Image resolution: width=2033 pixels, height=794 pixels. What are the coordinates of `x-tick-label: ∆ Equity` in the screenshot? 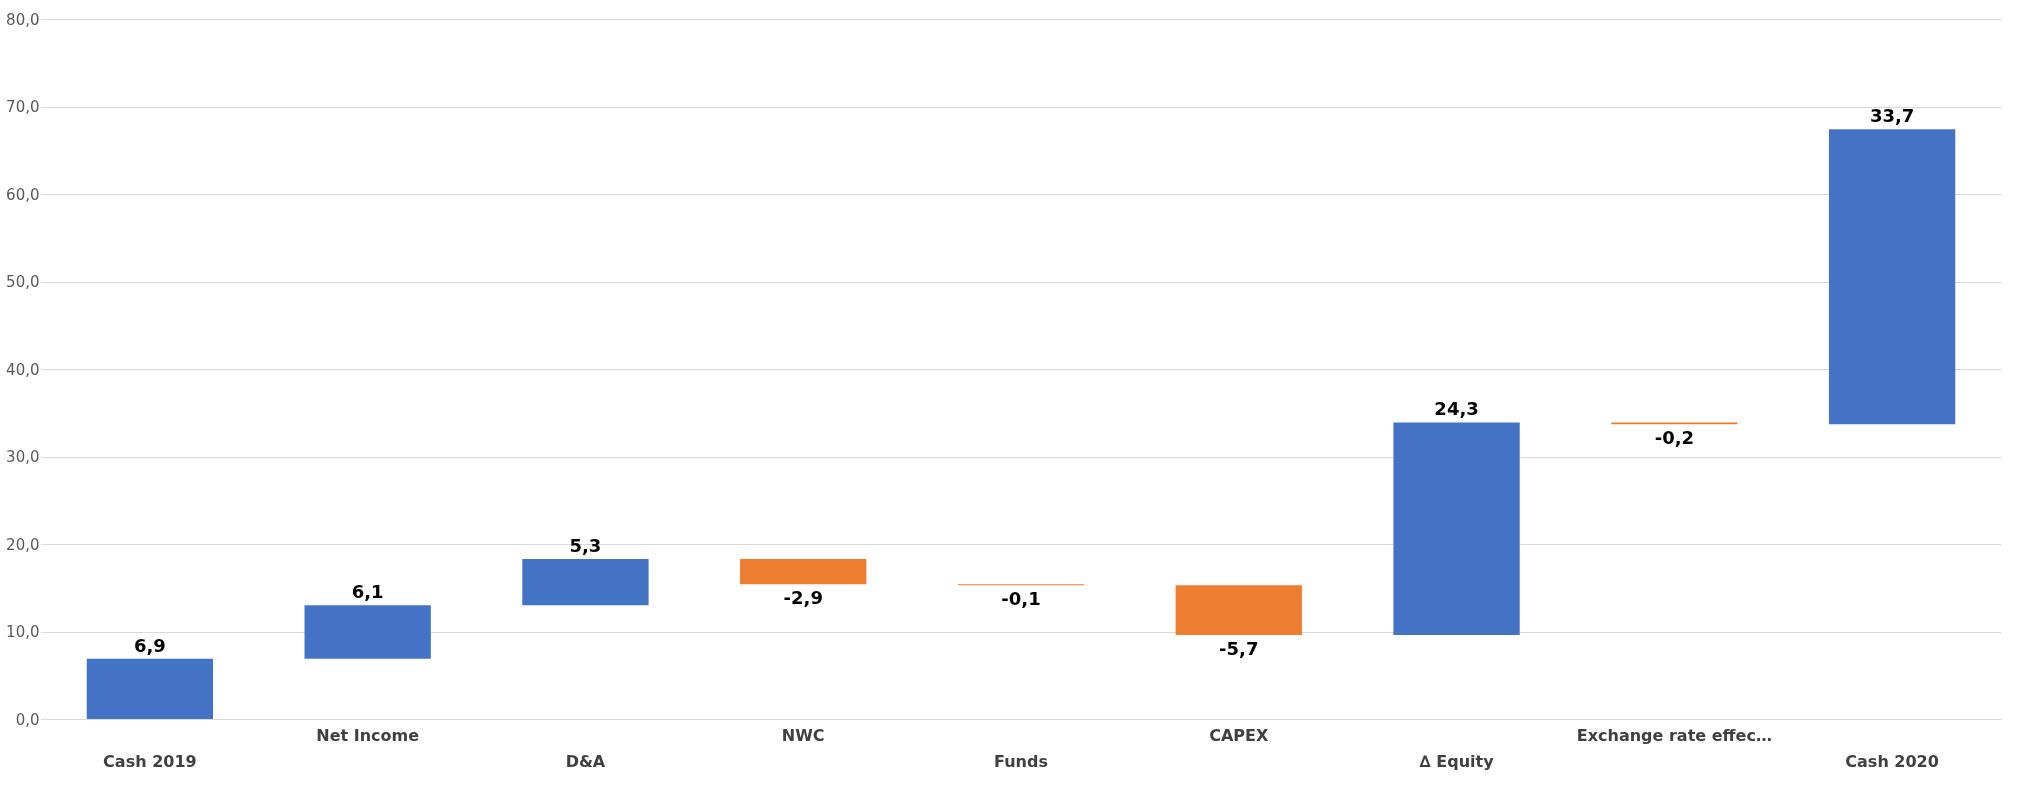 It's located at (1457, 761).